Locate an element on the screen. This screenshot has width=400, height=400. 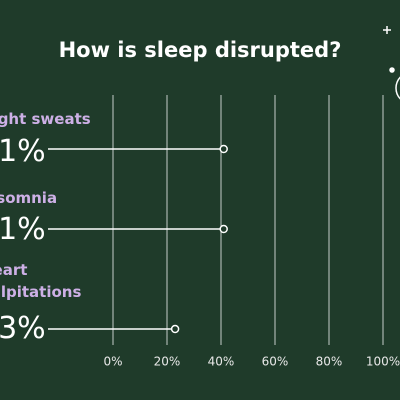
chart-title: How is sleep disrupted? is located at coordinates (200, 50).